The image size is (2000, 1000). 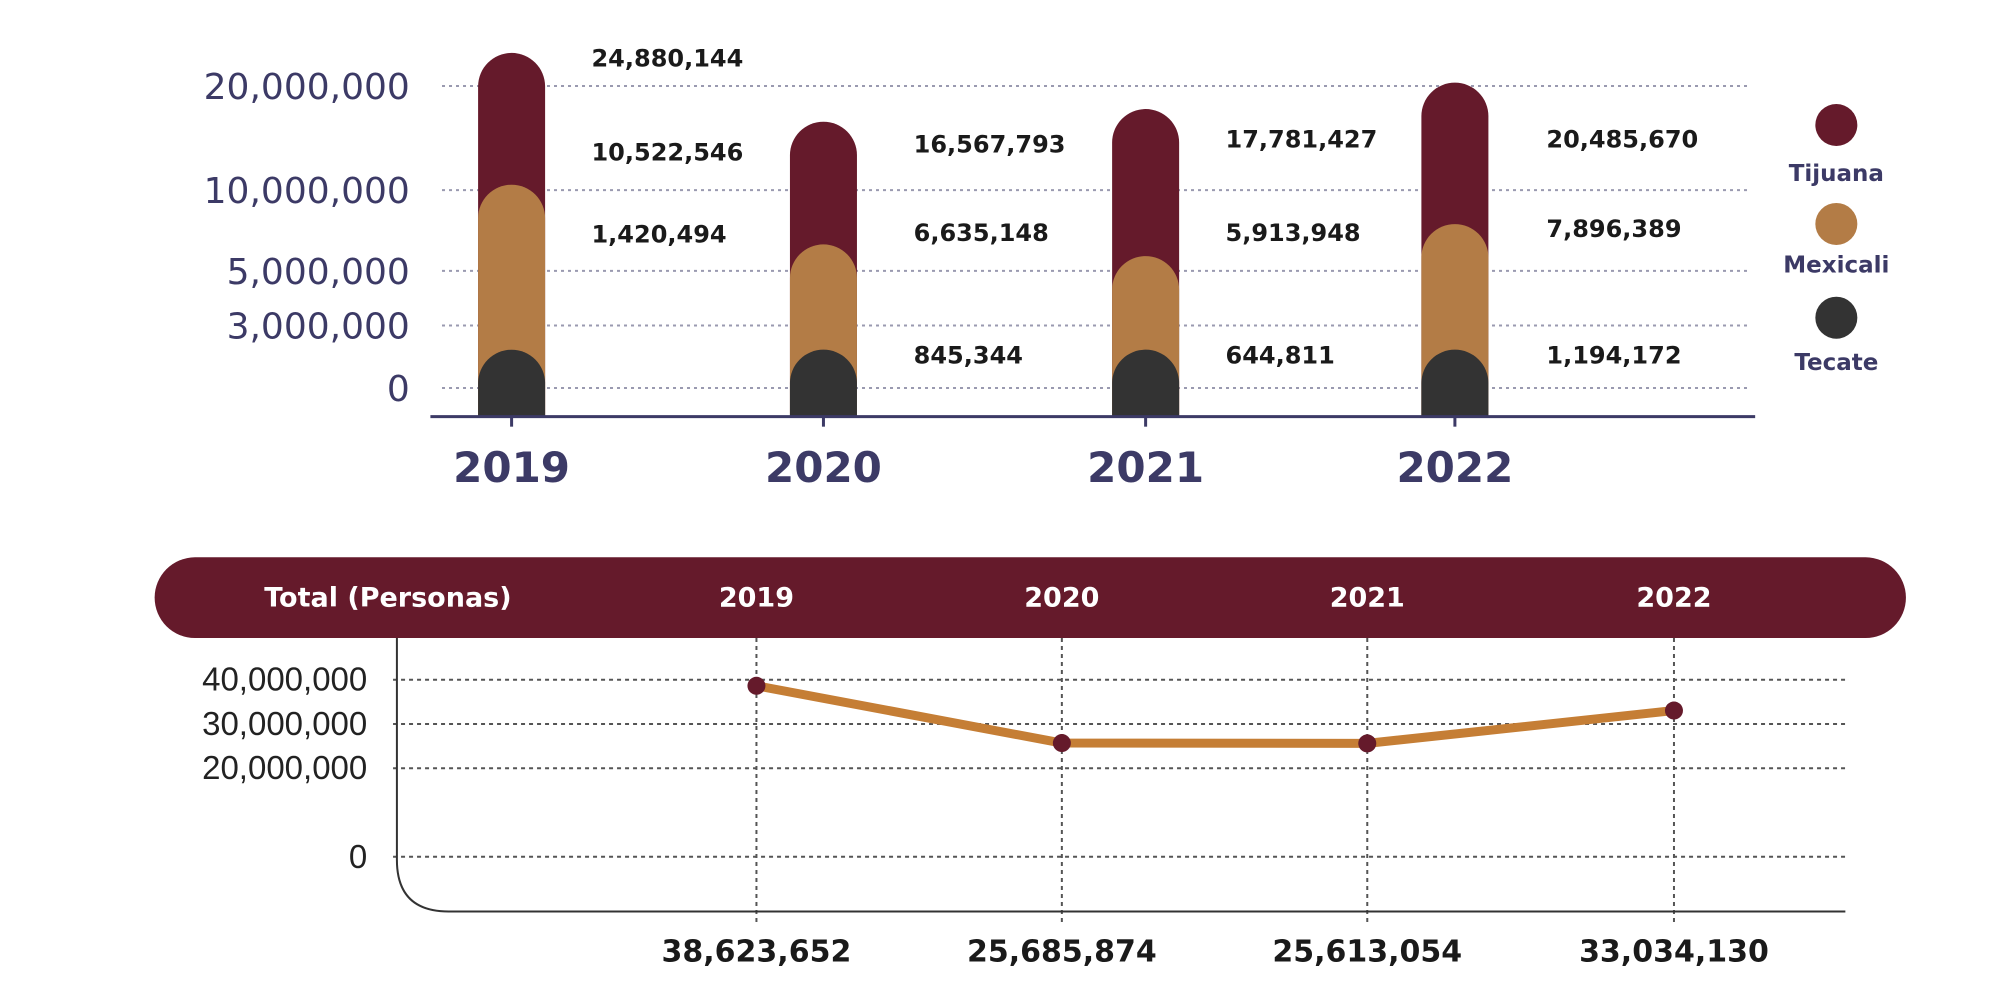 I want to click on legend-swatch-mexicali, so click(x=1836, y=223).